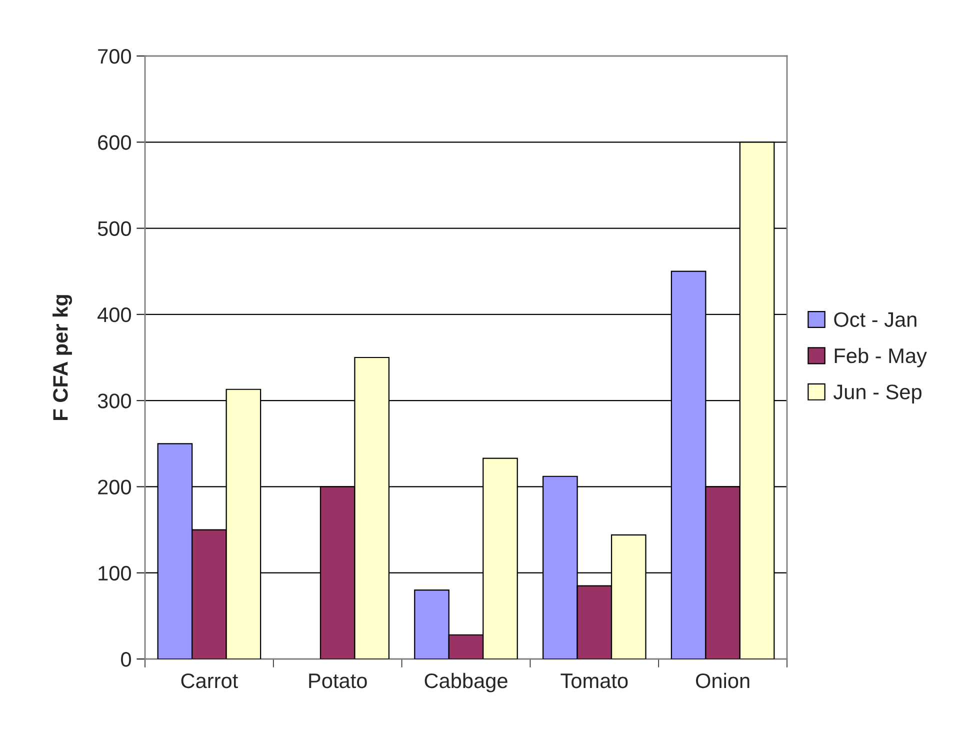 This screenshot has width=957, height=733. Describe the element at coordinates (114, 142) in the screenshot. I see `y-tick-label: 600` at that location.